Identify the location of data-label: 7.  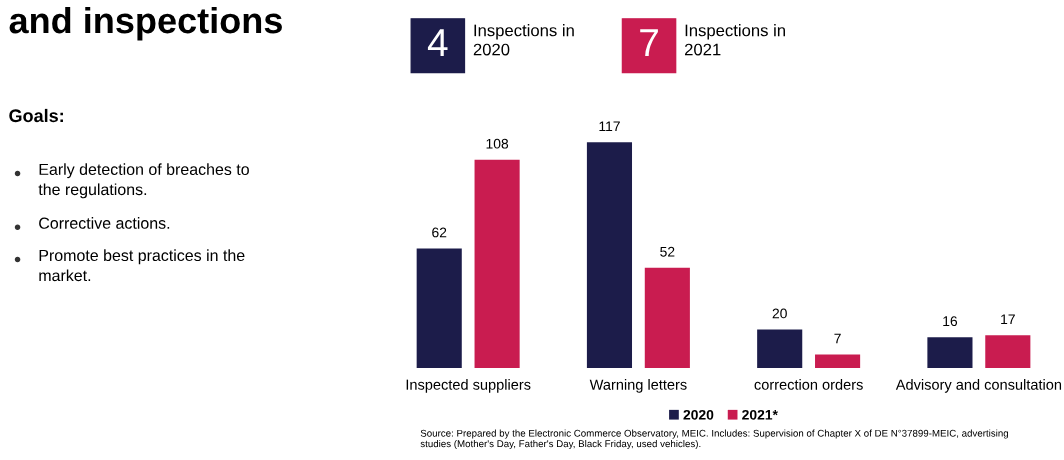
(837, 338).